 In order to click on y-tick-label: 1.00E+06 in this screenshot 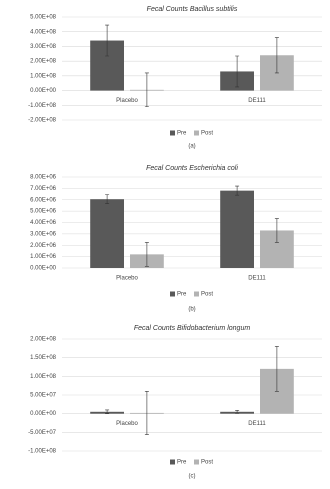, I will do `click(43, 257)`.